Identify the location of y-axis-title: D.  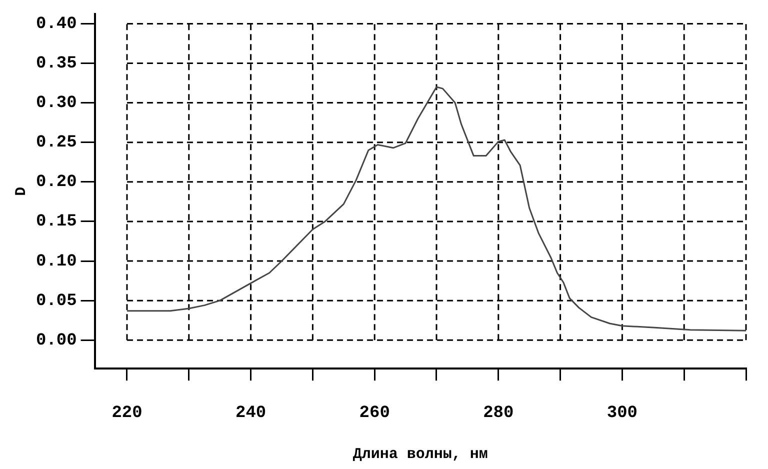
(21, 191).